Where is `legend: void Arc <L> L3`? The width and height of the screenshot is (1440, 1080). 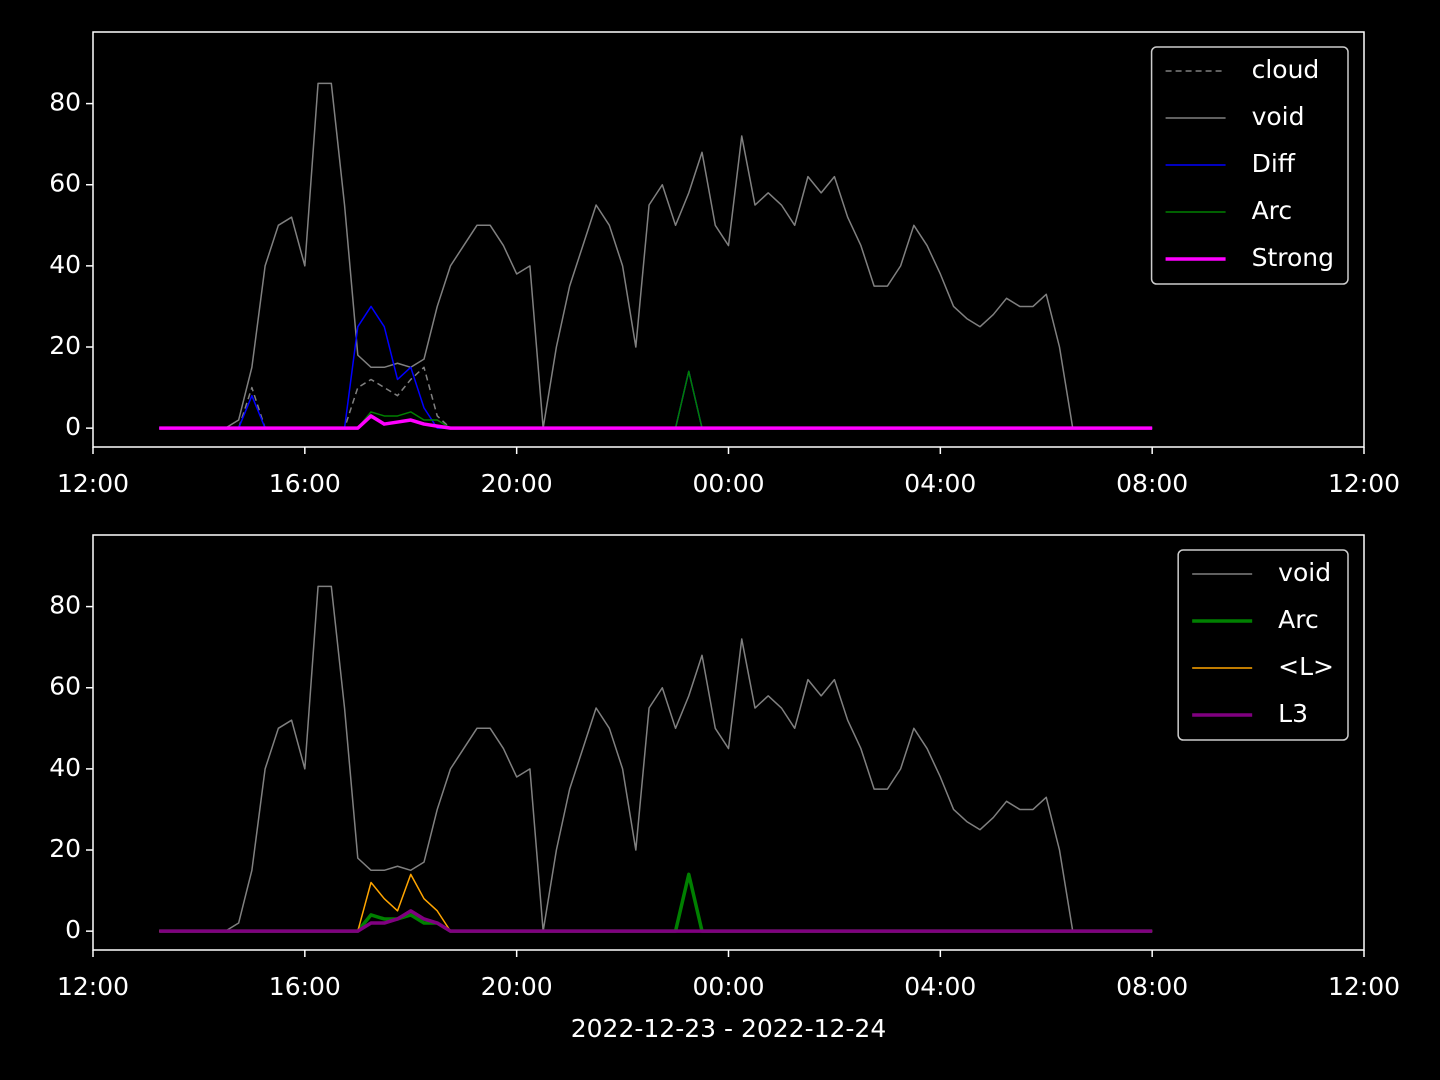
legend: void Arc <L> L3 is located at coordinates (1263, 645).